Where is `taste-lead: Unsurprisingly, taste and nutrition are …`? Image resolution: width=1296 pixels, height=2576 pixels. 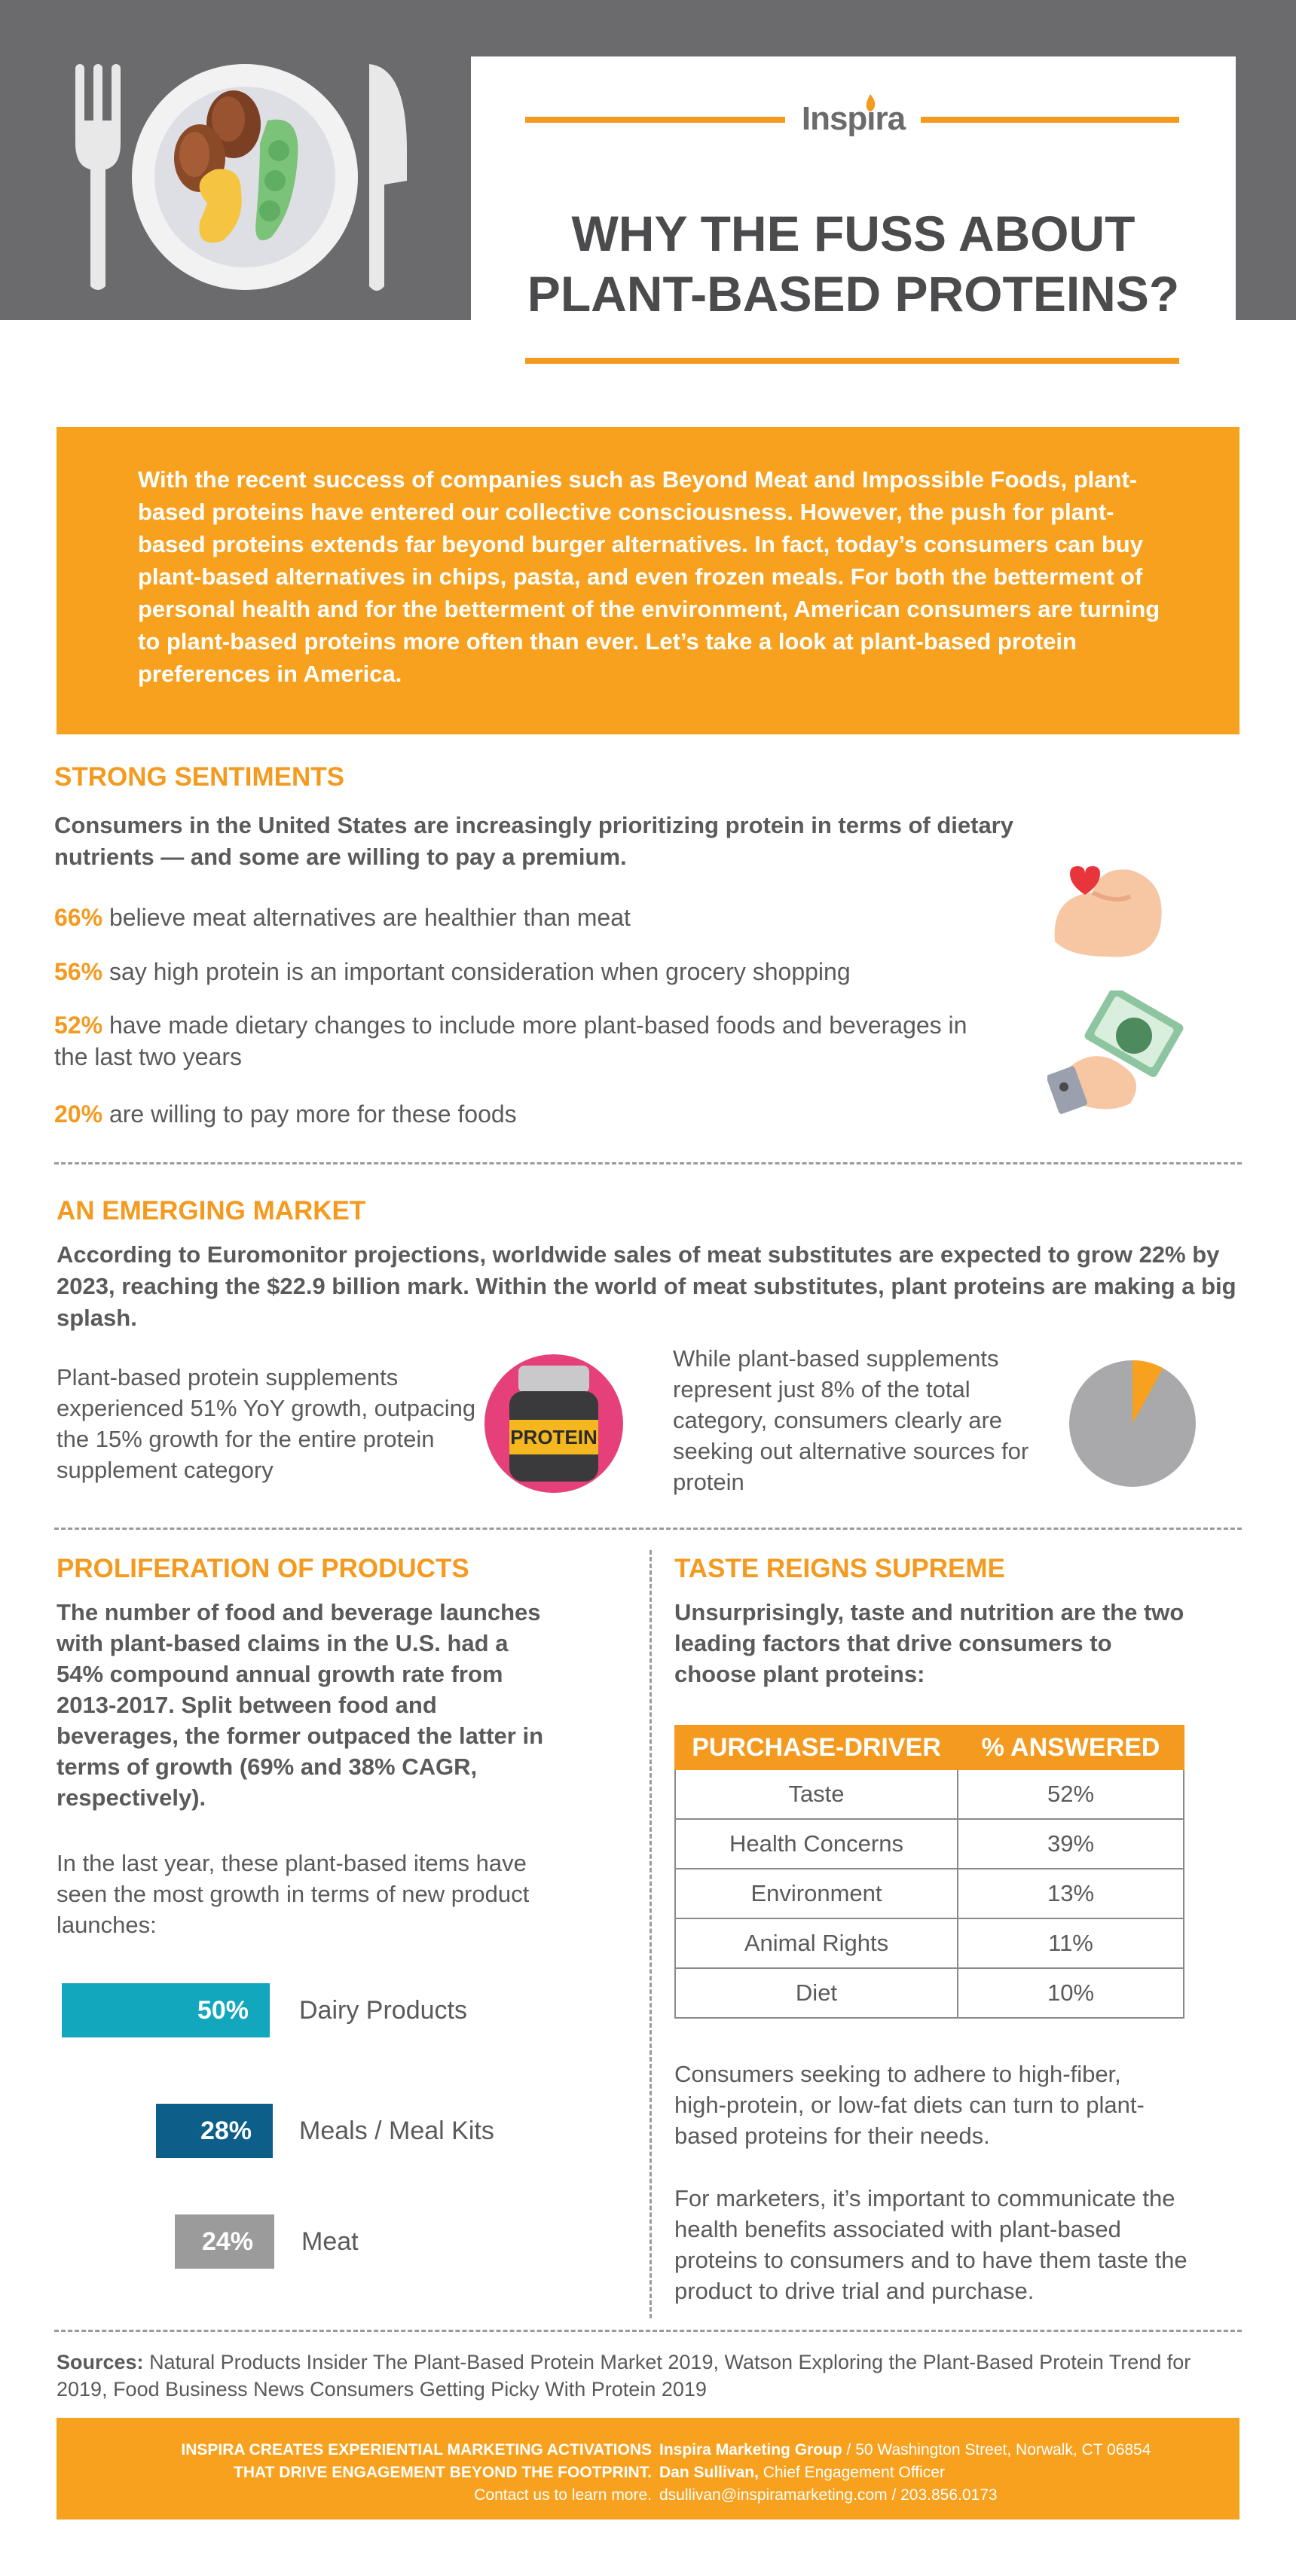
taste-lead: Unsurprisingly, taste and nutrition are … is located at coordinates (929, 1643).